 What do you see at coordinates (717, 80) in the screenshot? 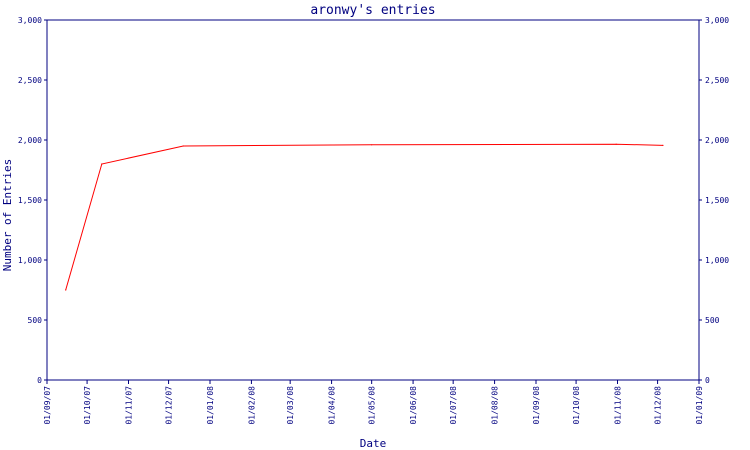
I see `y-tick-label-right: 2,500` at bounding box center [717, 80].